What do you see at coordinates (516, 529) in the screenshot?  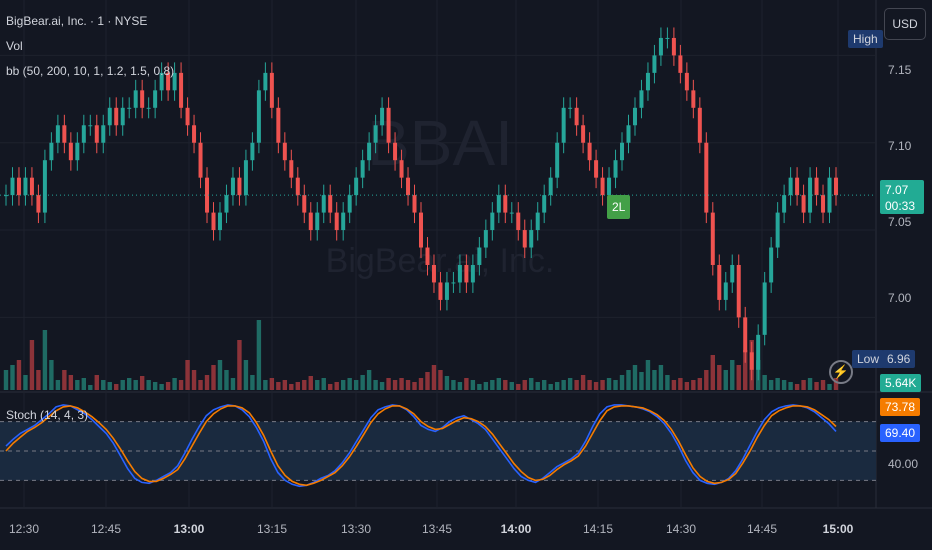 I see `time-tick: 14:00` at bounding box center [516, 529].